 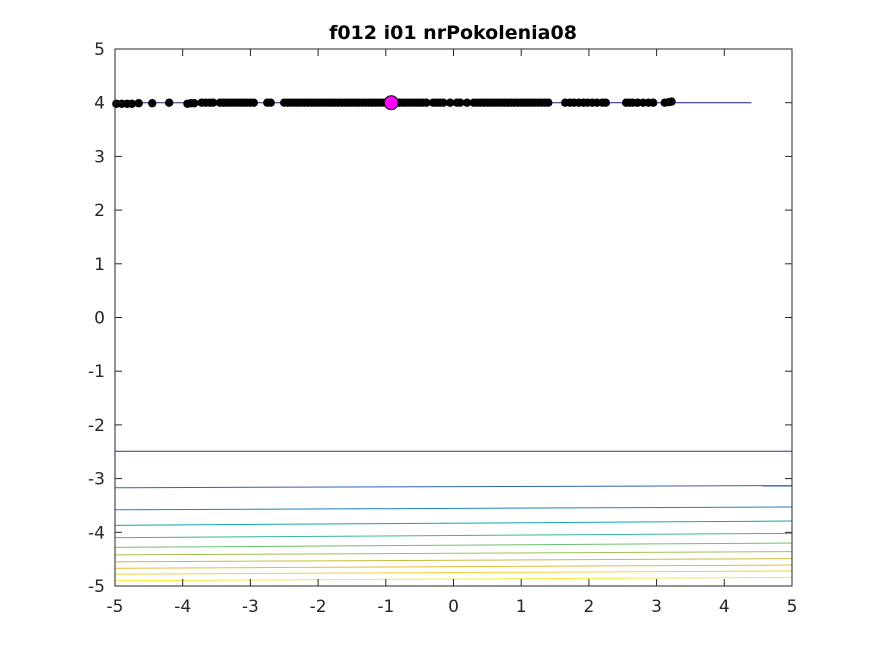 What do you see at coordinates (99, 211) in the screenshot?
I see `y-tick-label: 2` at bounding box center [99, 211].